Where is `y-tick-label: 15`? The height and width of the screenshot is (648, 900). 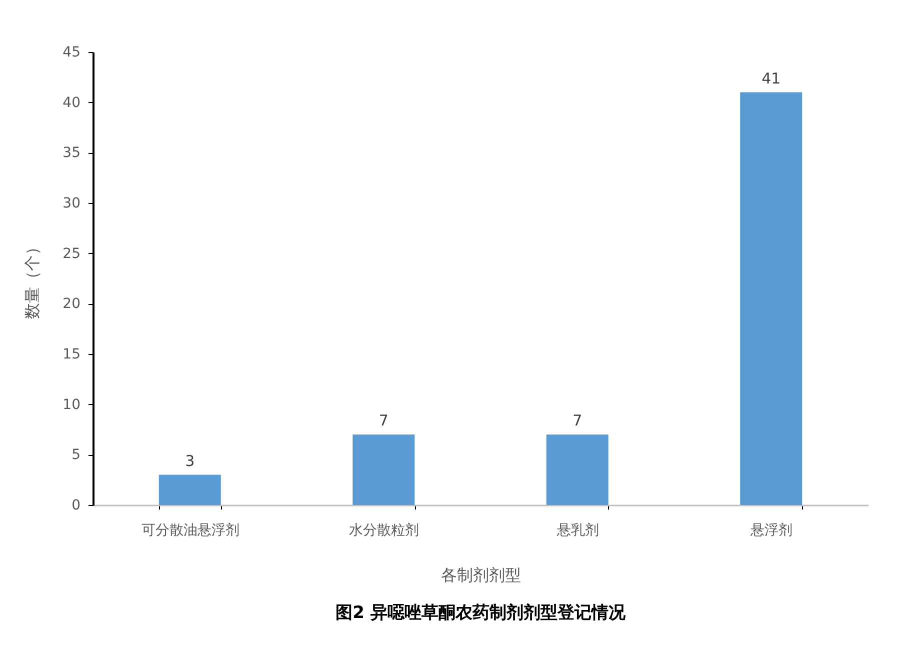 y-tick-label: 15 is located at coordinates (71, 354).